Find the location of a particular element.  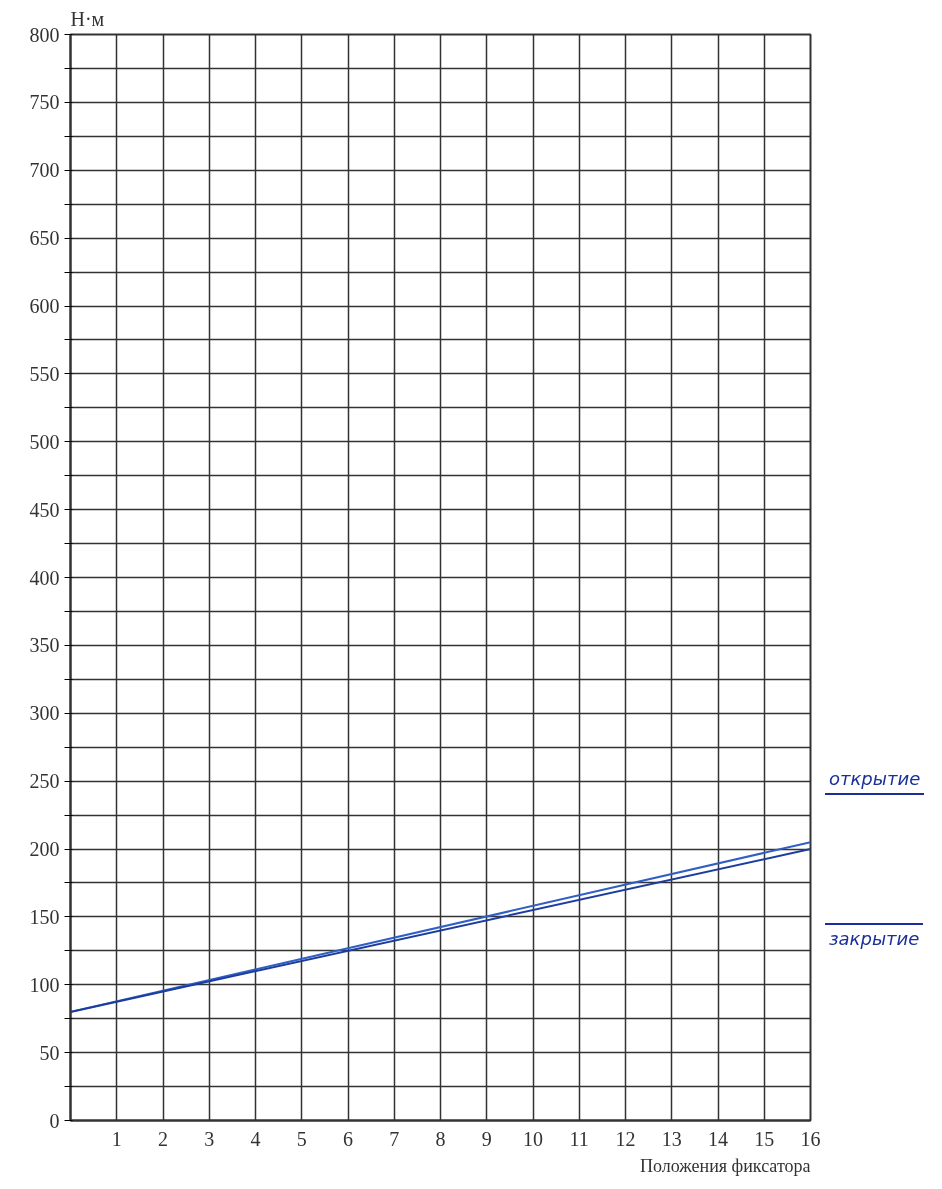

x-tick-label: 7 is located at coordinates (394, 1138).